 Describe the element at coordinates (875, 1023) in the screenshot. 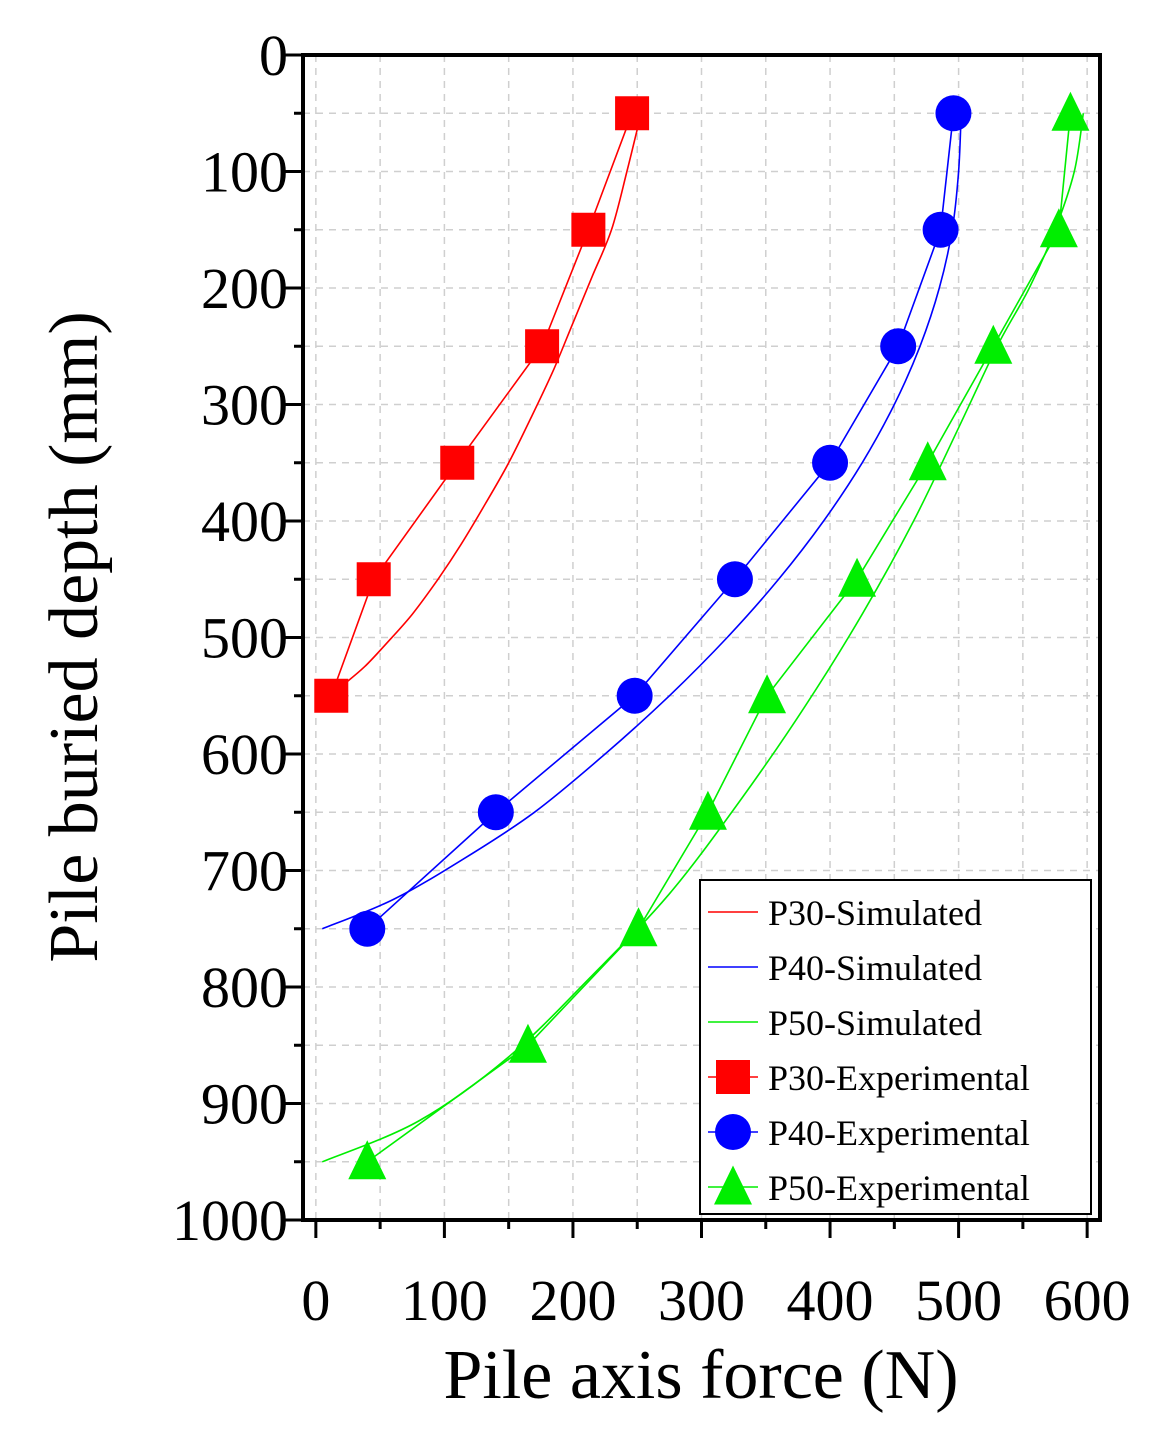

I see `legend-p50-simulated-label: P50-Simulated` at that location.